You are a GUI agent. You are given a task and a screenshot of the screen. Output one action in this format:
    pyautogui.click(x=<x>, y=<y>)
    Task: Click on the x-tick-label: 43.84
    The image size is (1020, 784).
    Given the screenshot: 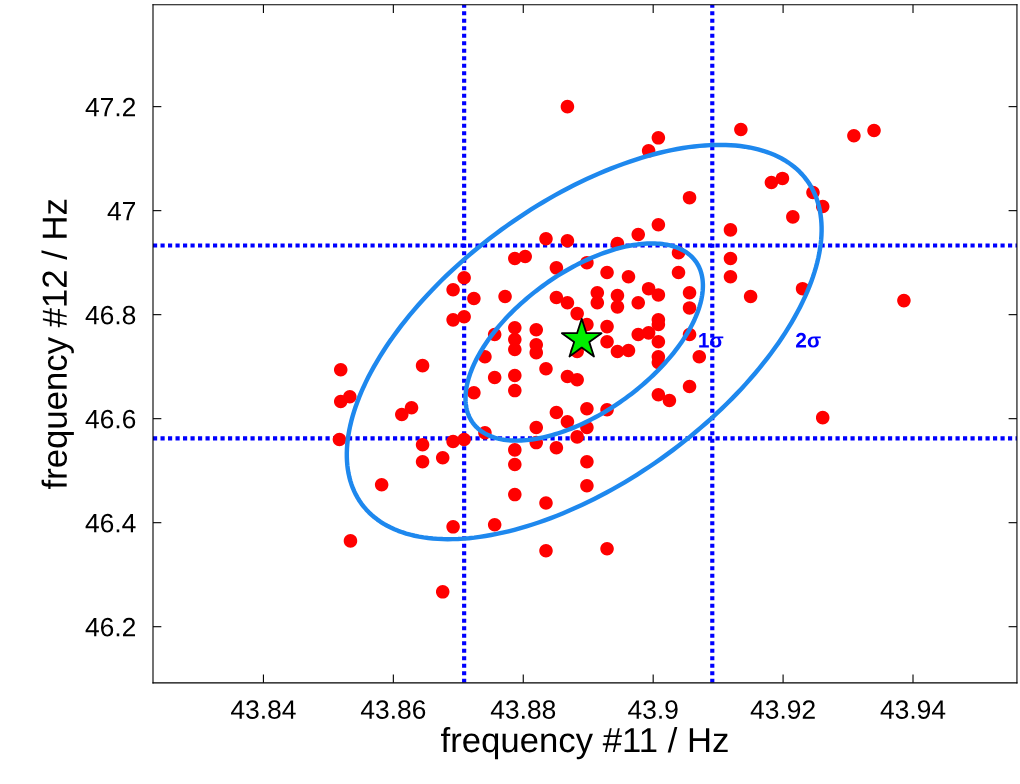 What is the action you would take?
    pyautogui.click(x=263, y=709)
    